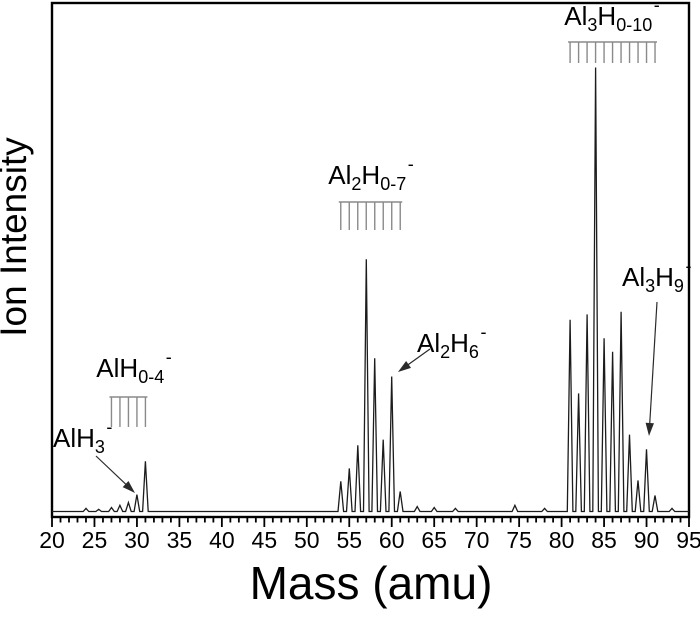 Image resolution: width=700 pixels, height=618 pixels. Describe the element at coordinates (95, 540) in the screenshot. I see `x-tick-label: 25` at that location.